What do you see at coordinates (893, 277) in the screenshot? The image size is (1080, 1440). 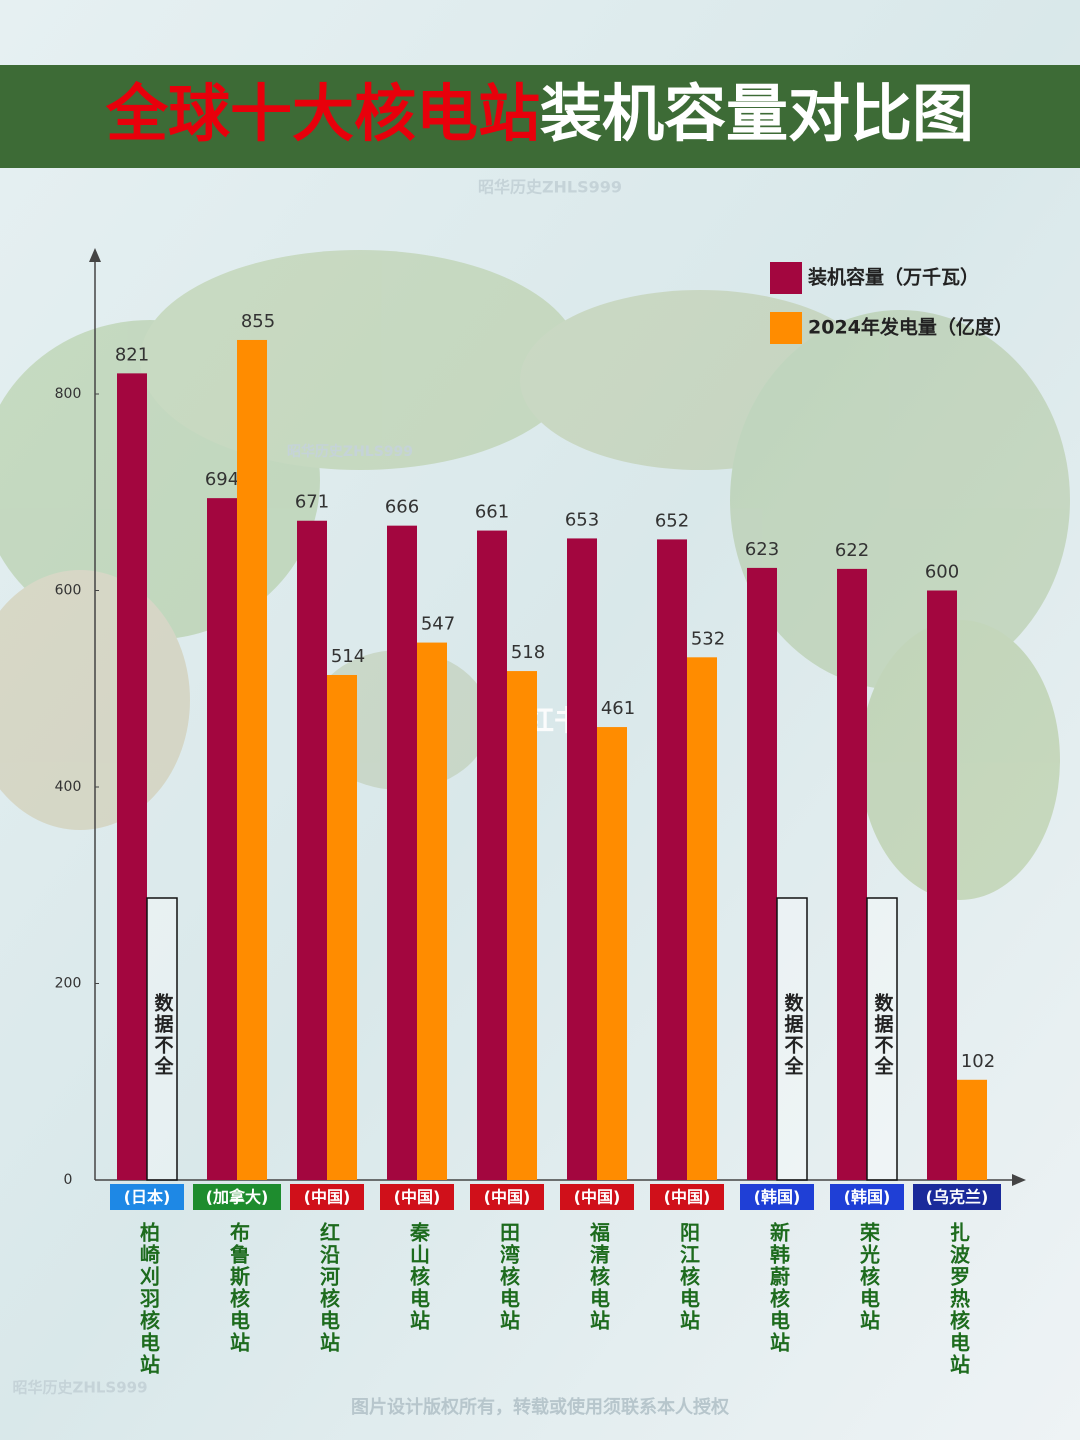 I see `legend-label: 装机容量（万千瓦）` at bounding box center [893, 277].